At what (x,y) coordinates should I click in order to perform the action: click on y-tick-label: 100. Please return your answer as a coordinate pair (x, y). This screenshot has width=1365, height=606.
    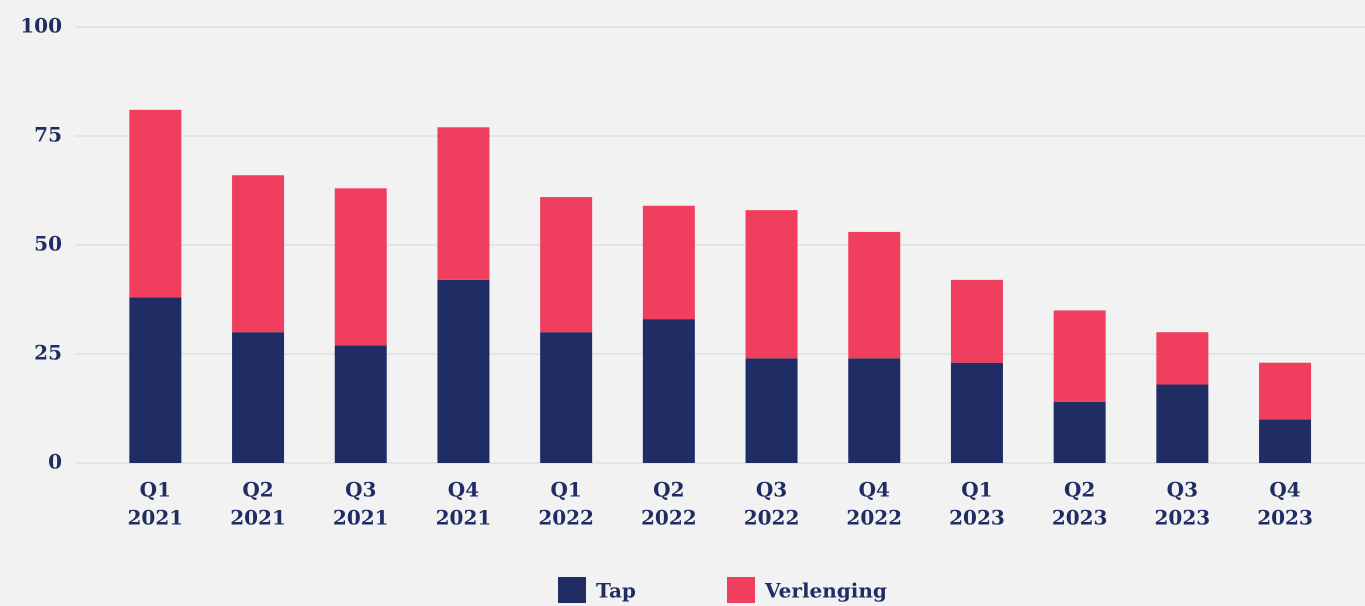
    Looking at the image, I should click on (41, 26).